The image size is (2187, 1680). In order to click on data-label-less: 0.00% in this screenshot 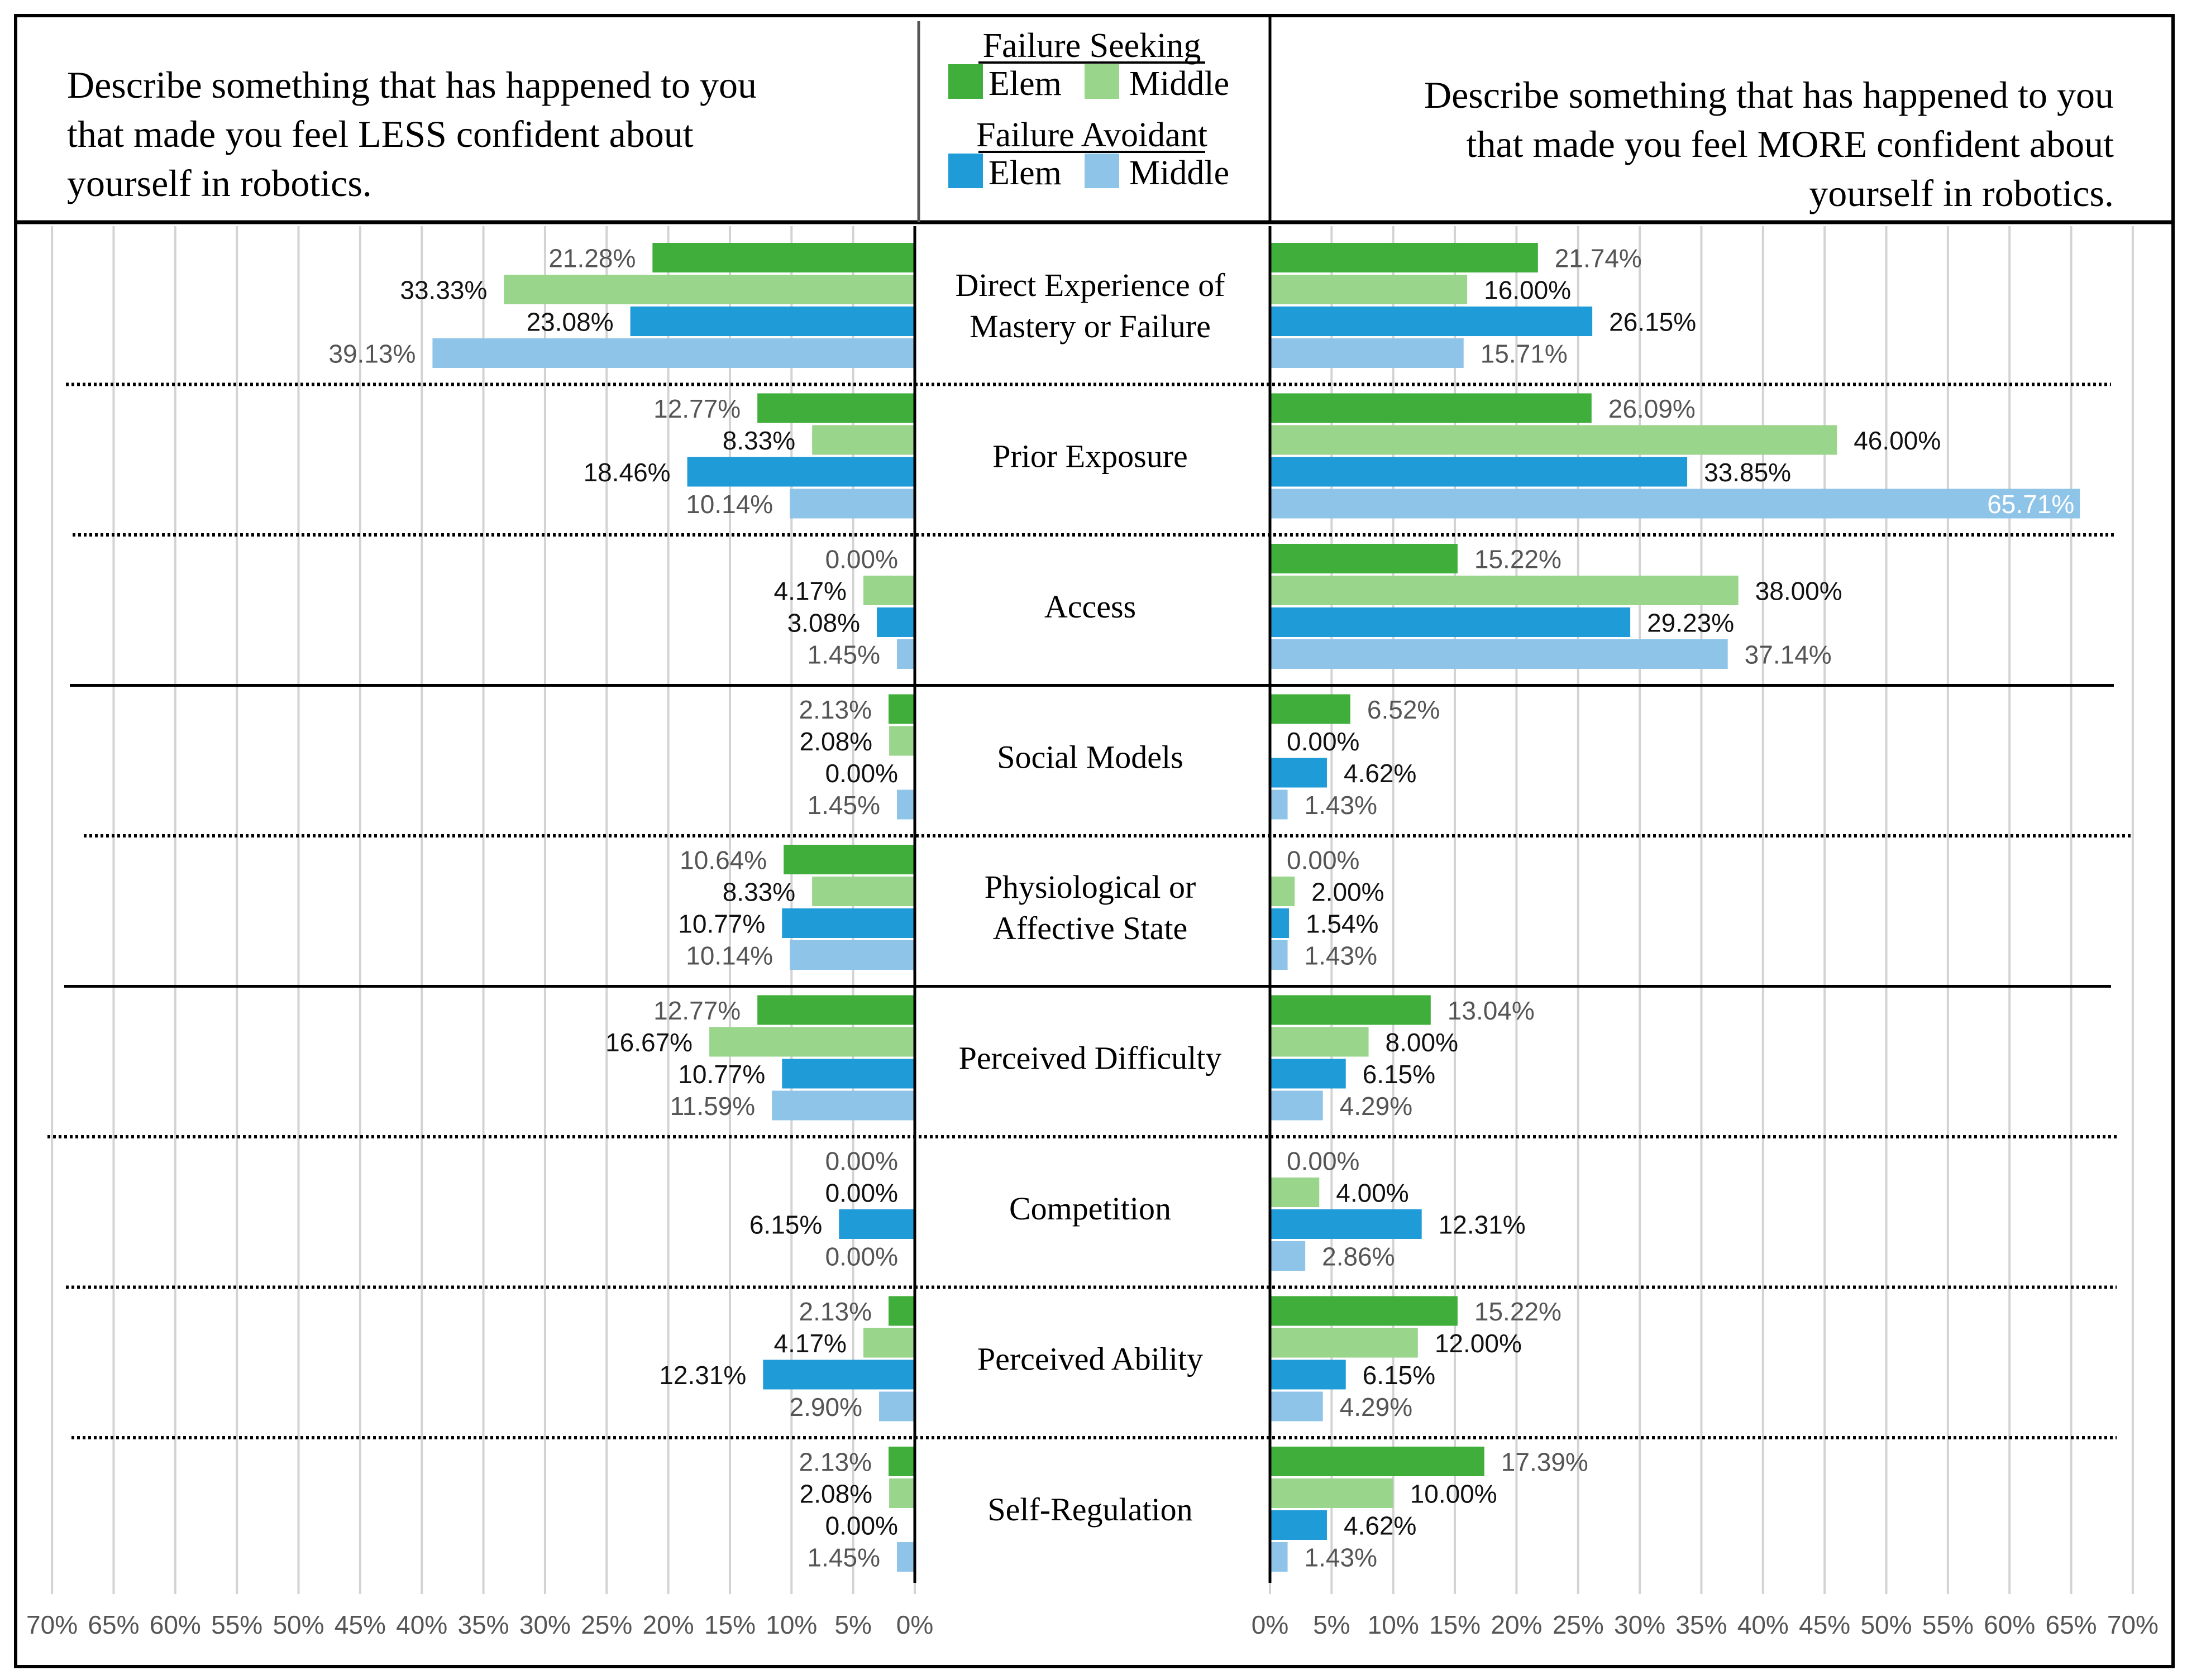, I will do `click(862, 773)`.